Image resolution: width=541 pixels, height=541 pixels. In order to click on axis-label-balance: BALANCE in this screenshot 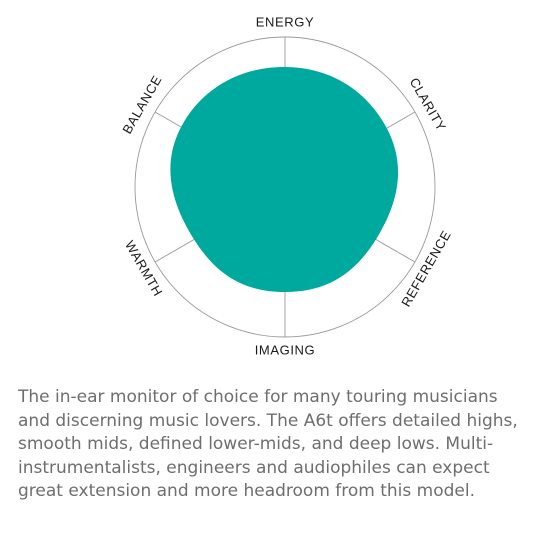, I will do `click(141, 105)`.